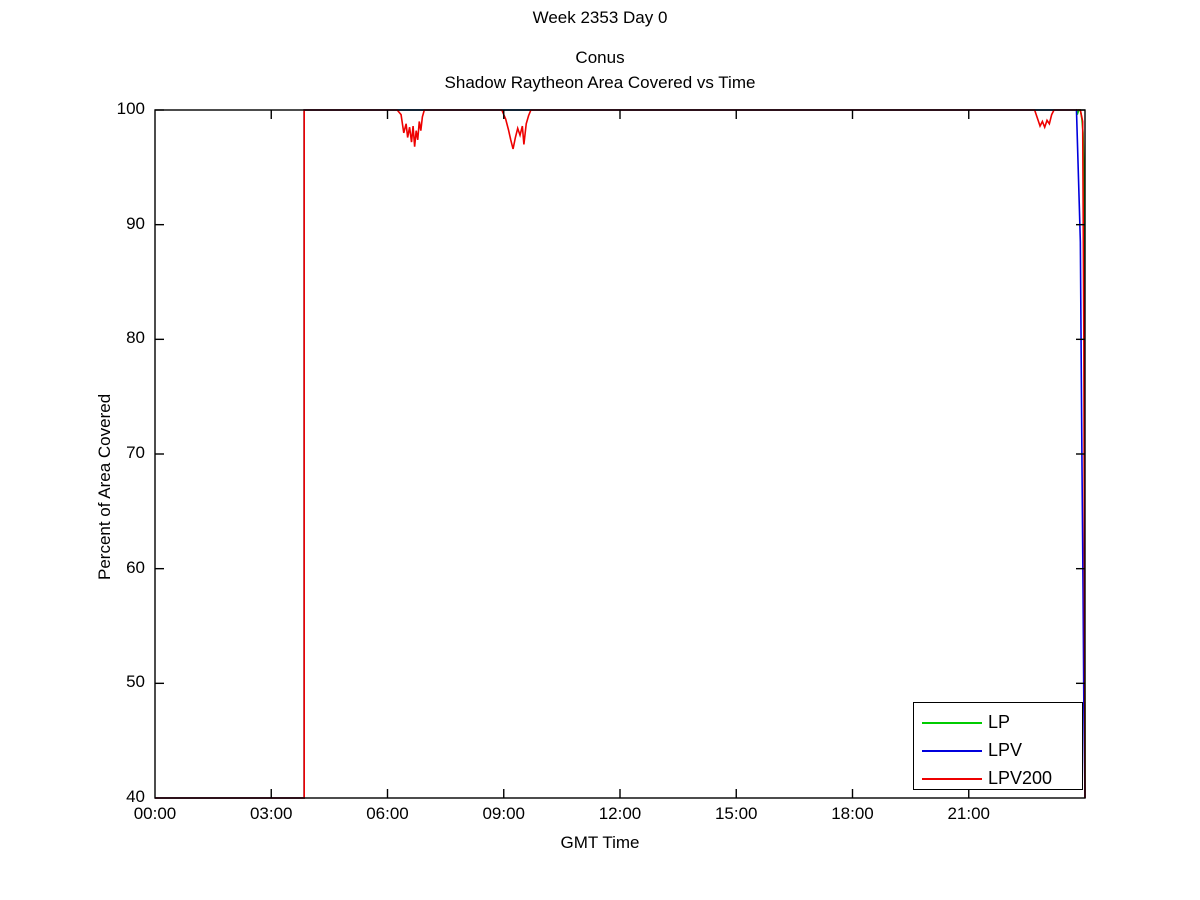 Image resolution: width=1200 pixels, height=900 pixels. What do you see at coordinates (1005, 750) in the screenshot?
I see `legend-label-lpv: LPV` at bounding box center [1005, 750].